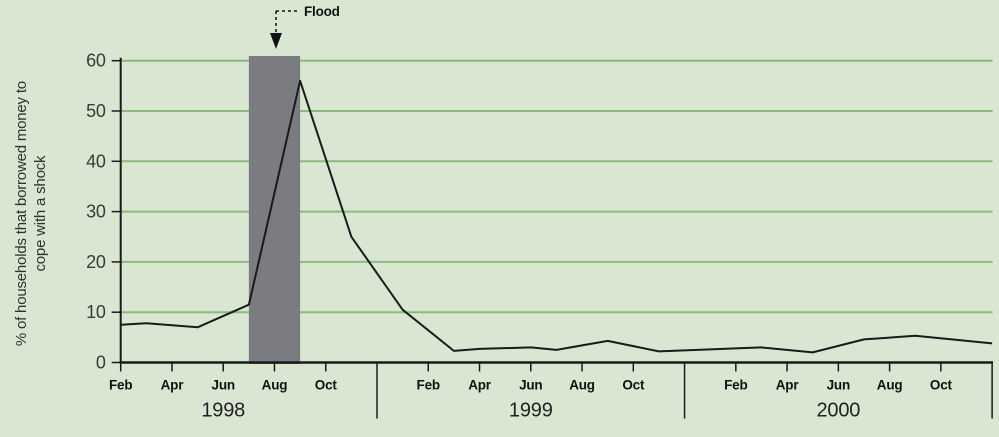 This screenshot has width=999, height=437. I want to click on y-tick-label: 20, so click(96, 262).